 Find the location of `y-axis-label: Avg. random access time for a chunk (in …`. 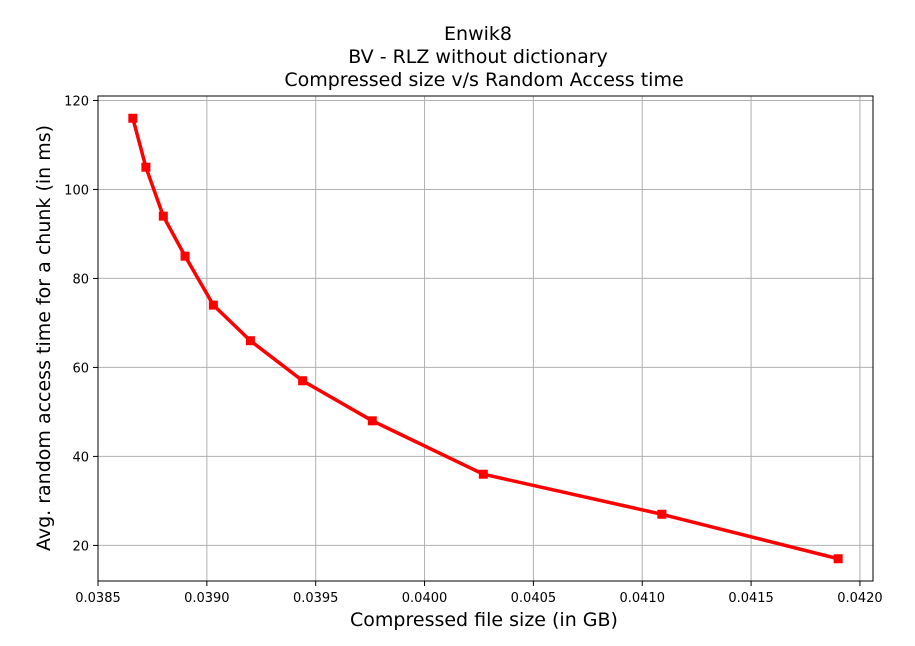

y-axis-label: Avg. random access time for a chunk (in … is located at coordinates (44, 338).